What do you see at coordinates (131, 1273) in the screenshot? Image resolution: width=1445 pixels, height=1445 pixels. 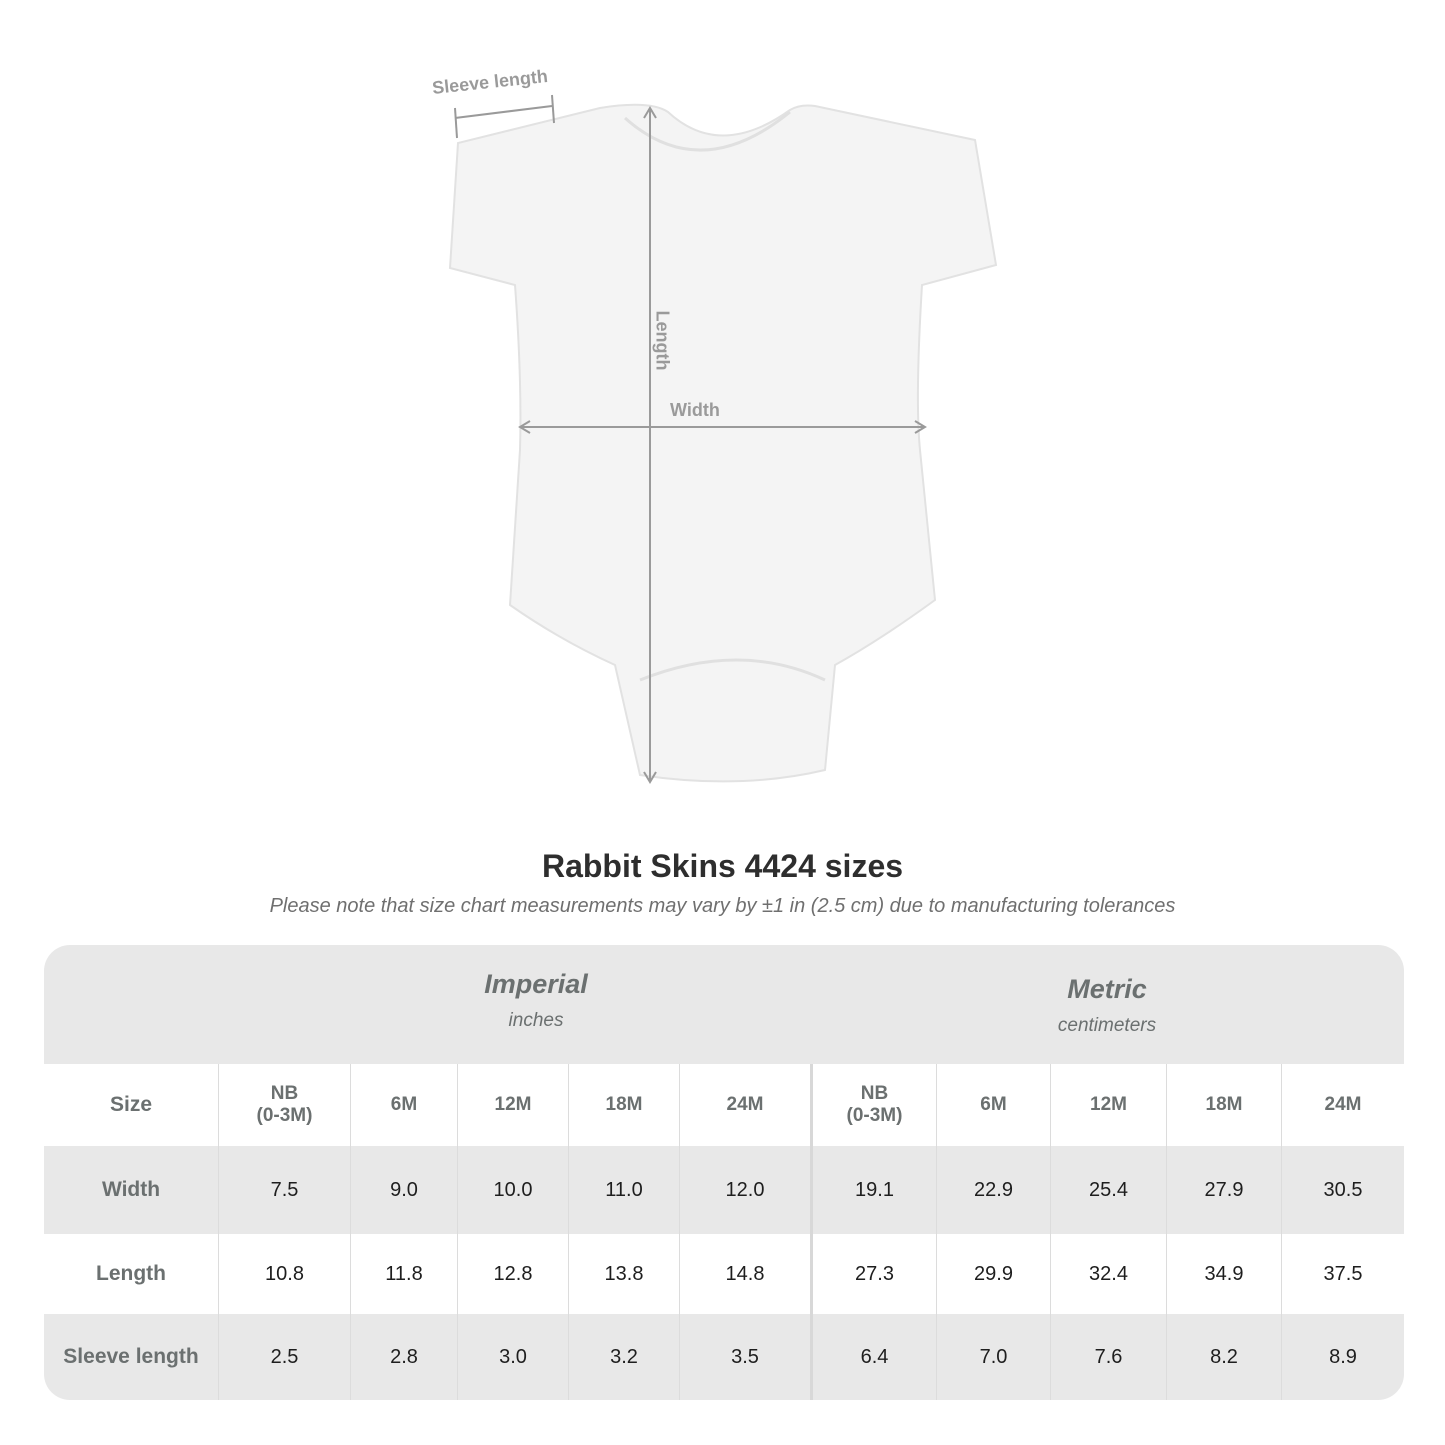 I see `row-label: Length` at bounding box center [131, 1273].